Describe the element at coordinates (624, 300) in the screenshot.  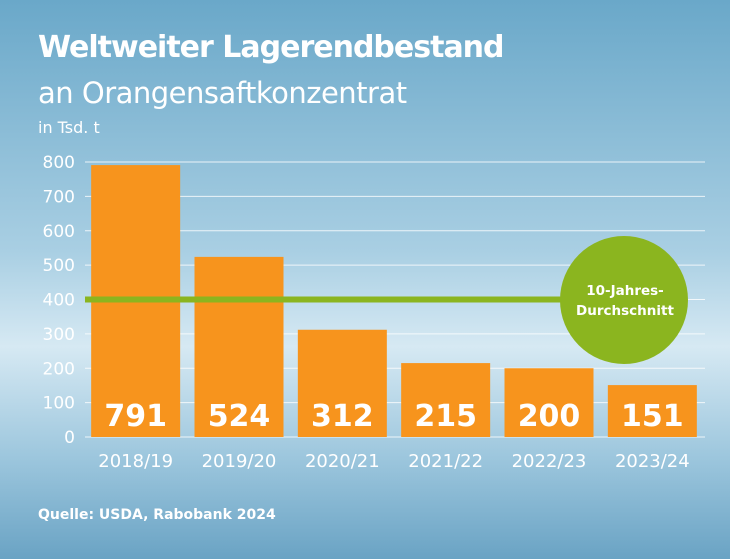
I see `average-badge` at that location.